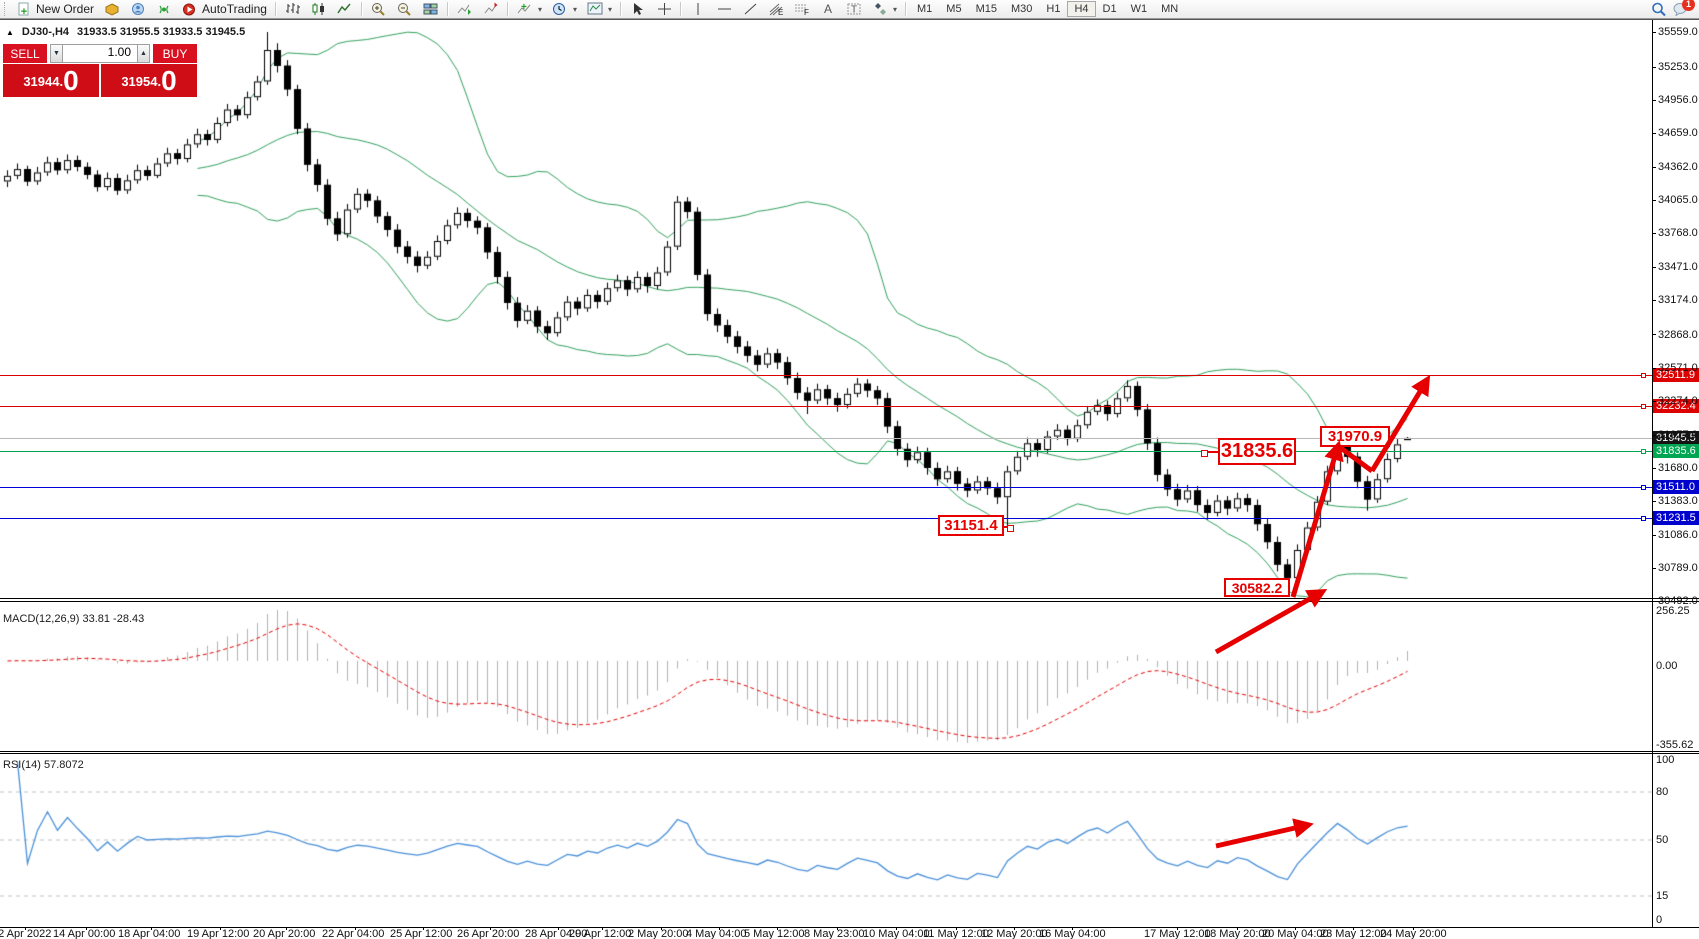  I want to click on sell-price: 31944. 0, so click(51, 80).